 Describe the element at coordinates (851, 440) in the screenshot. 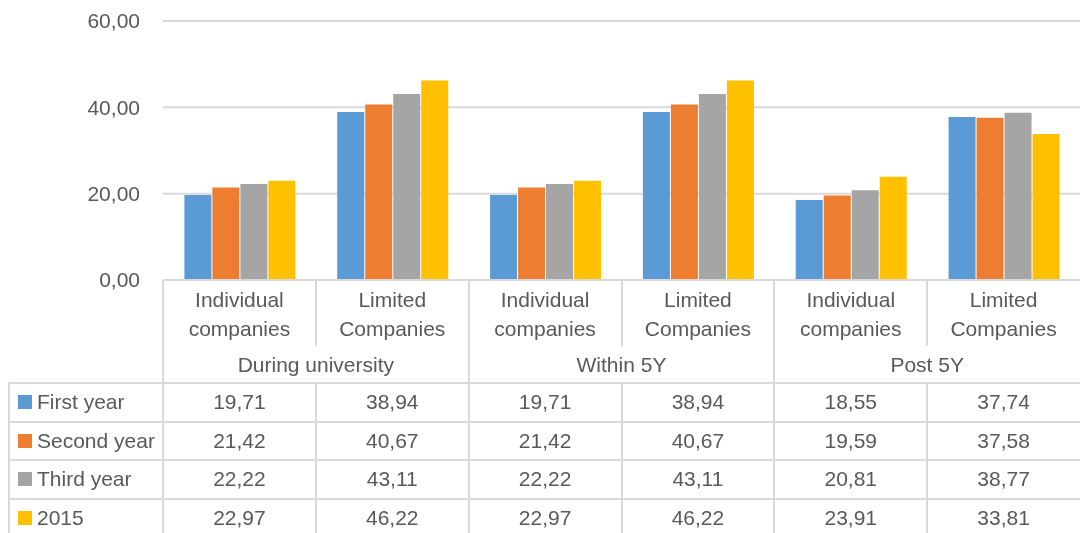

I see `data-label: 19,59` at that location.